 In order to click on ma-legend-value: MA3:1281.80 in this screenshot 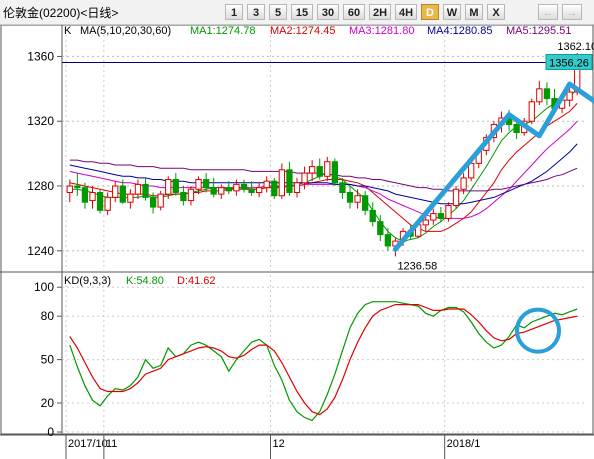, I will do `click(381, 31)`.